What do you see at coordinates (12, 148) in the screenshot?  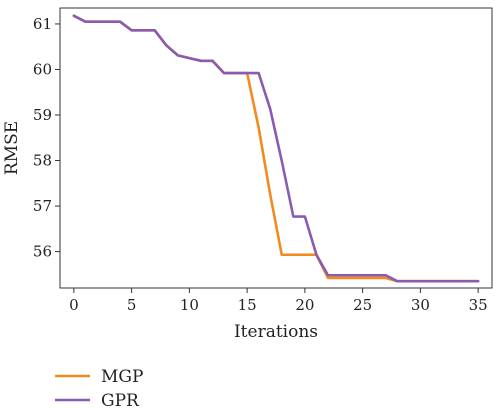 I see `y-axis-label: RMSE` at bounding box center [12, 148].